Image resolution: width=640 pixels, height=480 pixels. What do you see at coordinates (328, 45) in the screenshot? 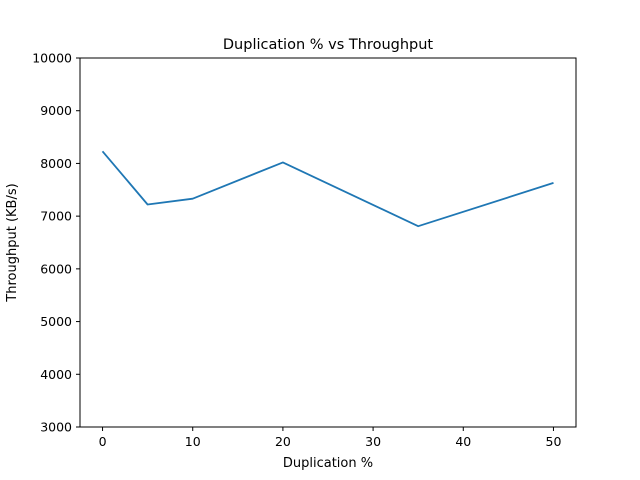
I see `chart-title: Duplication % vs Throughput` at bounding box center [328, 45].